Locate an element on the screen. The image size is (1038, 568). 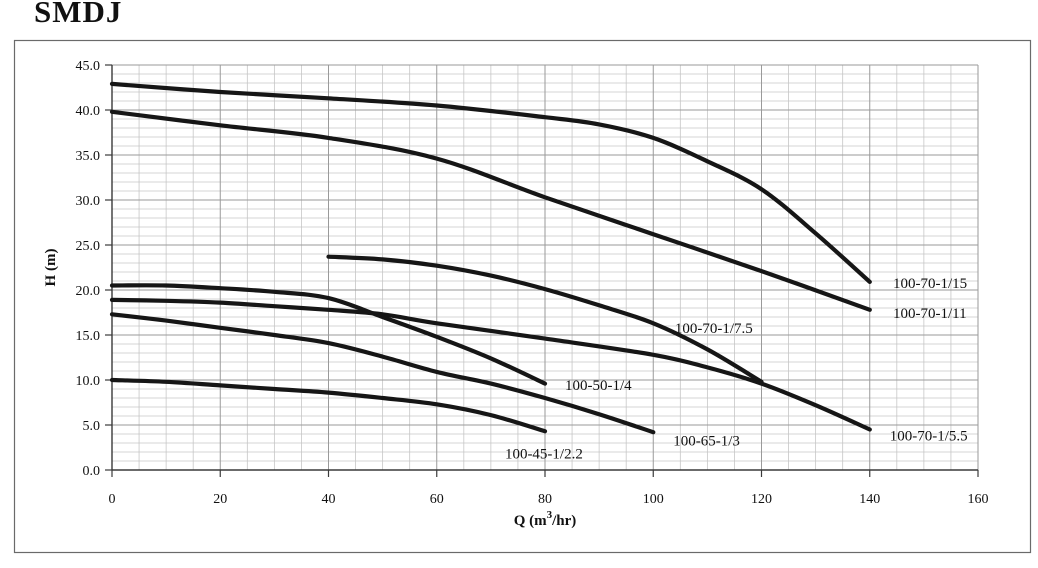
y-tick-label: 5.0 is located at coordinates (92, 426).